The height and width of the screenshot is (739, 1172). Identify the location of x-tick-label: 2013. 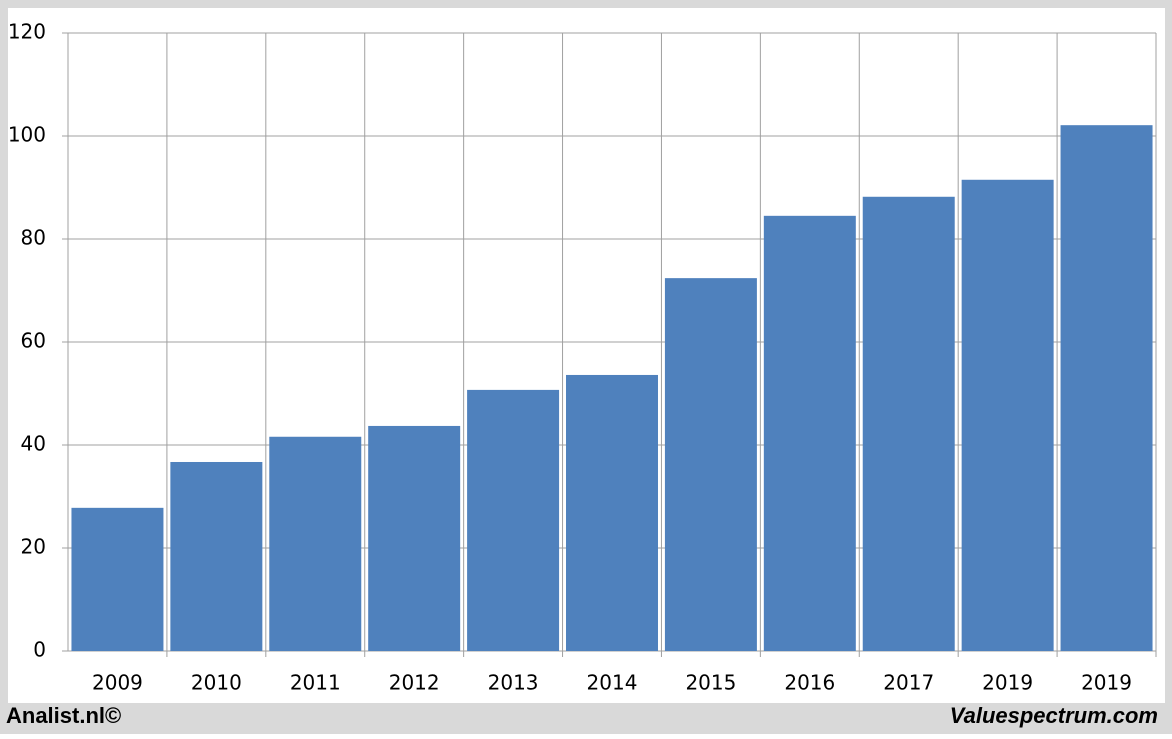
(513, 683).